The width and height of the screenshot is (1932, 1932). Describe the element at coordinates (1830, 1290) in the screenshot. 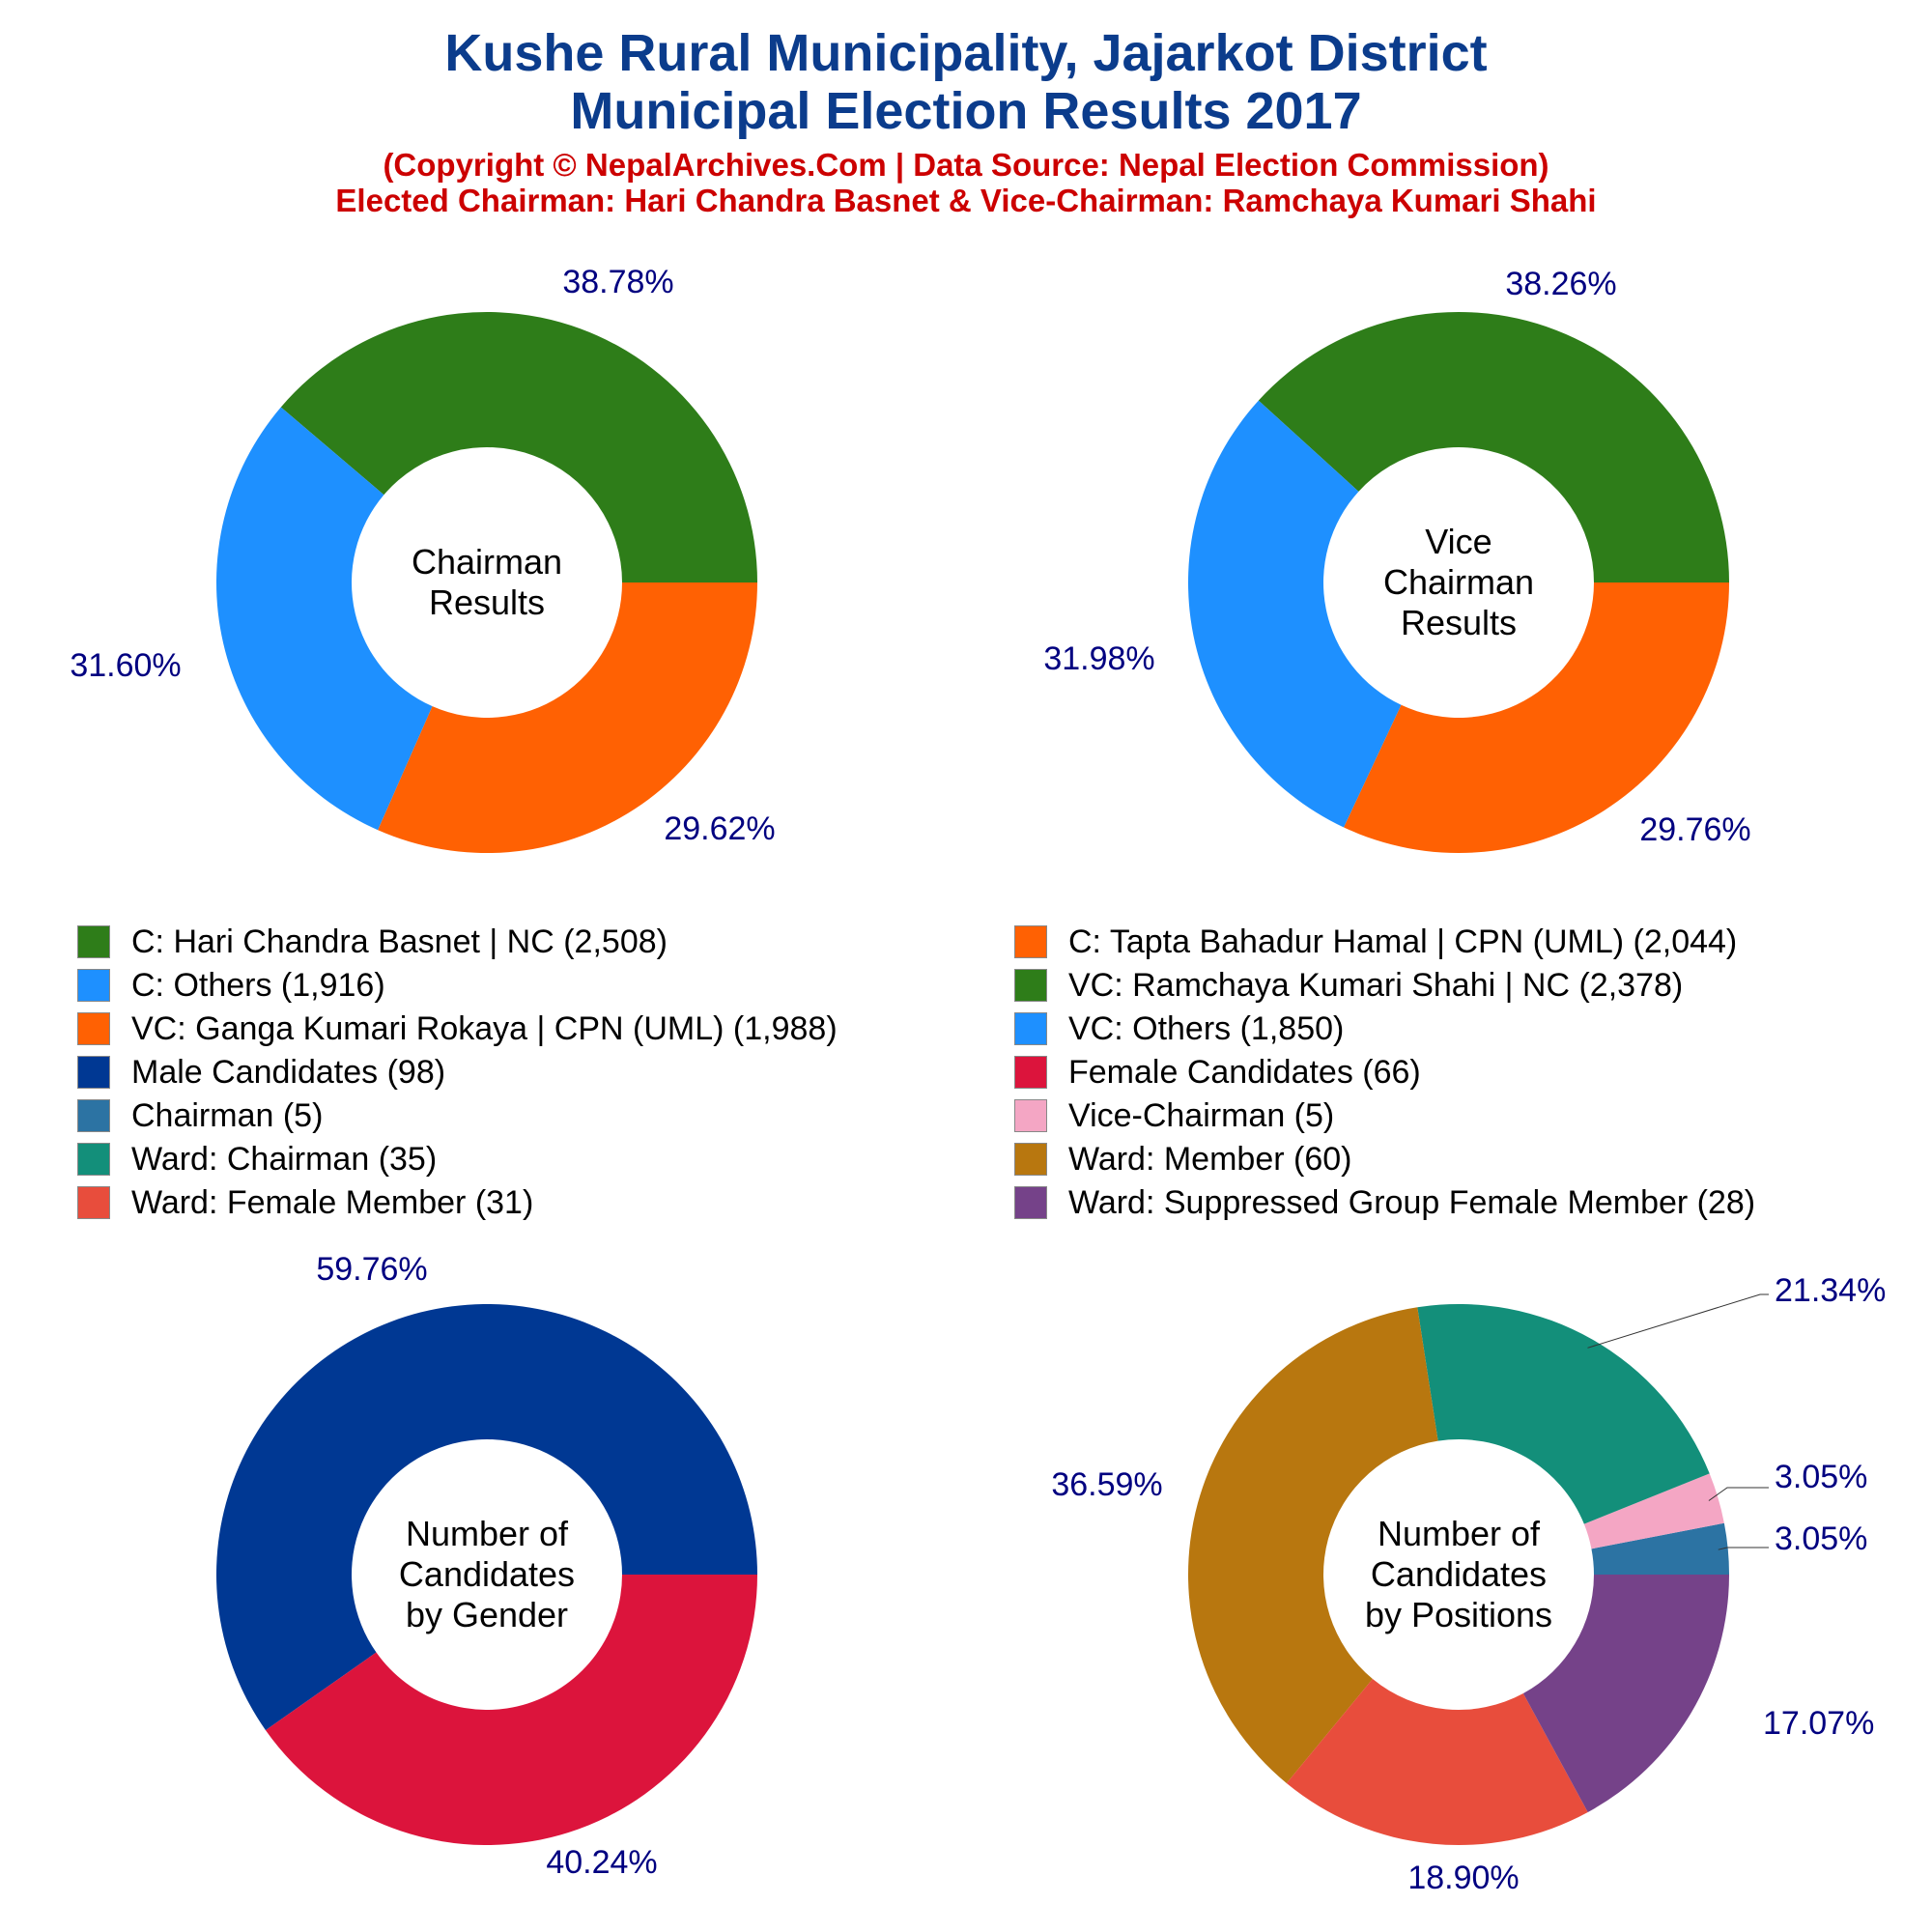

I see `slice-pct-label: 21.34%` at that location.